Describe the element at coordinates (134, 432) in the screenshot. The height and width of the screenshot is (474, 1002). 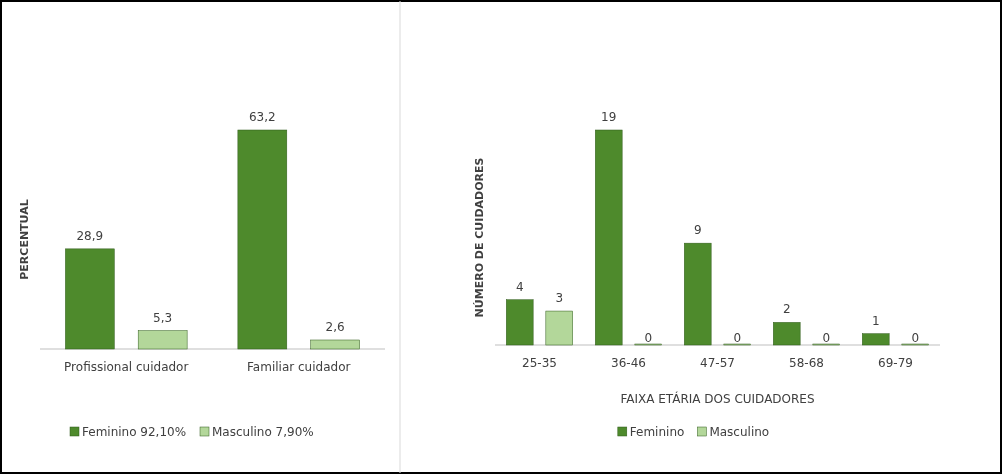
I see `legend-label: Feminino 92,10%` at that location.